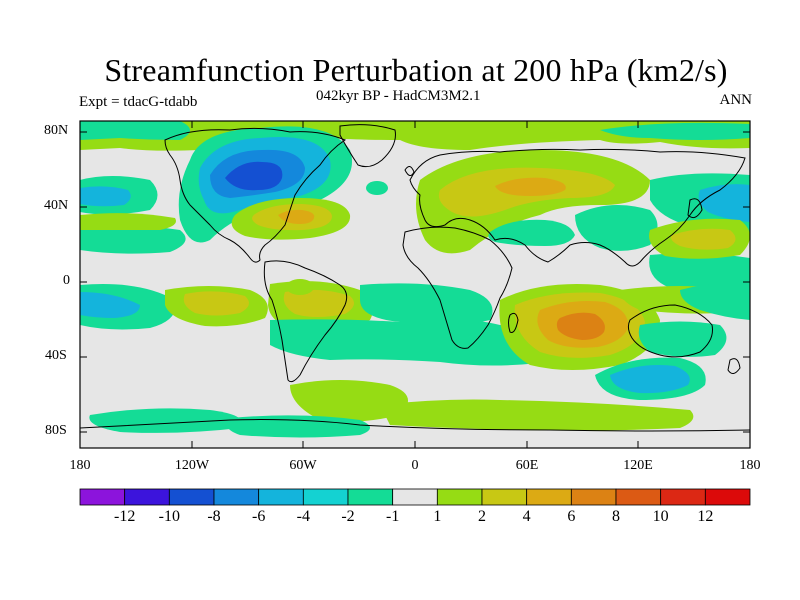  Describe the element at coordinates (409, 171) in the screenshot. I see `coast-uk` at that location.